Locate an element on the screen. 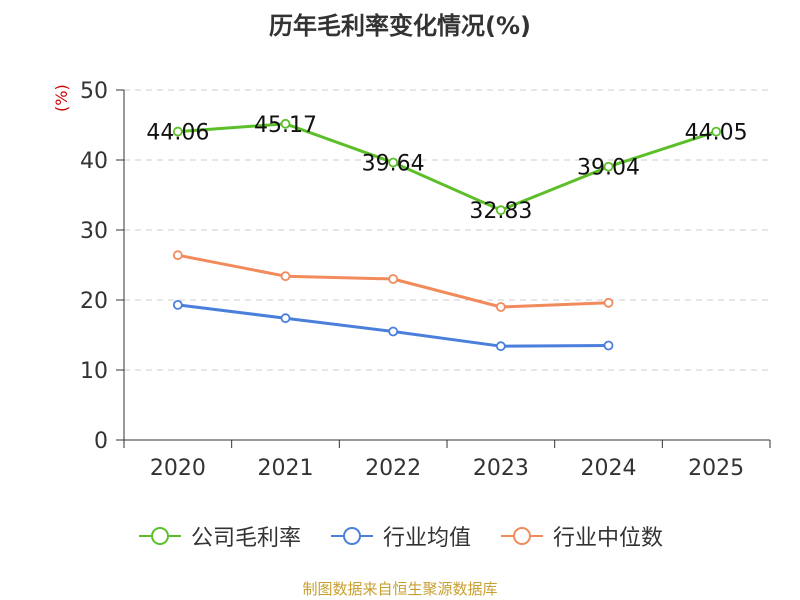  data-label: 45.17 is located at coordinates (285, 125).